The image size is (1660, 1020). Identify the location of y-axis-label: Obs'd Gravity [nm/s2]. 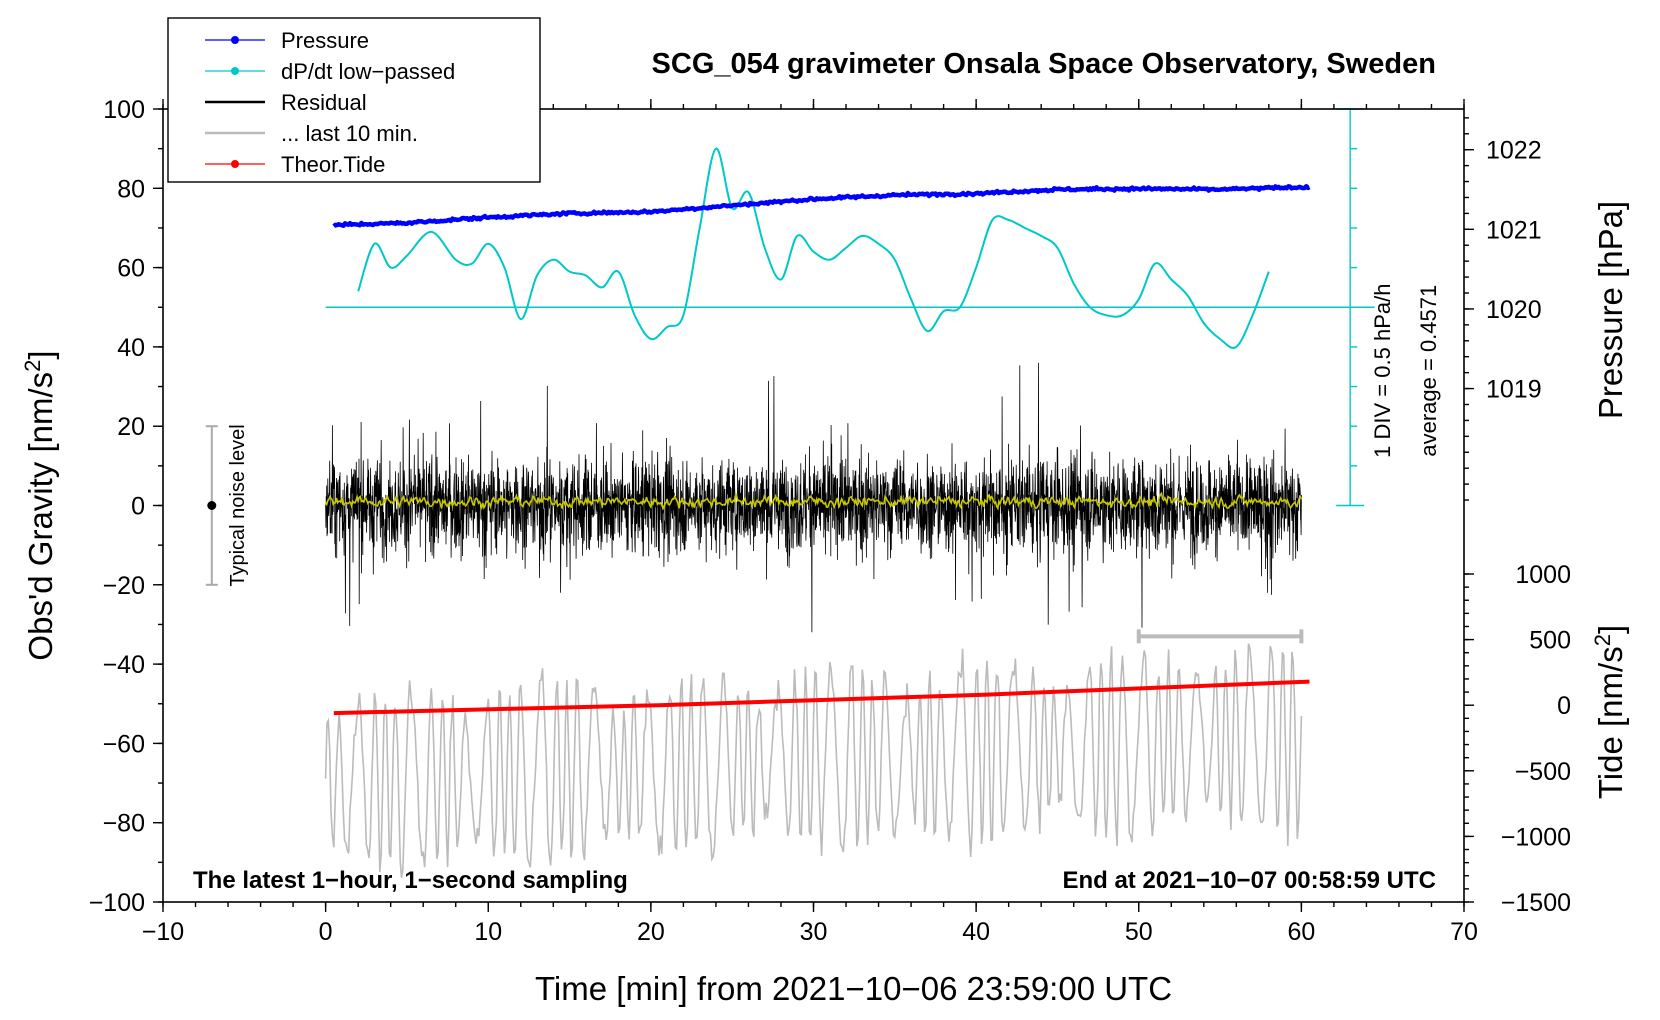
(39, 505).